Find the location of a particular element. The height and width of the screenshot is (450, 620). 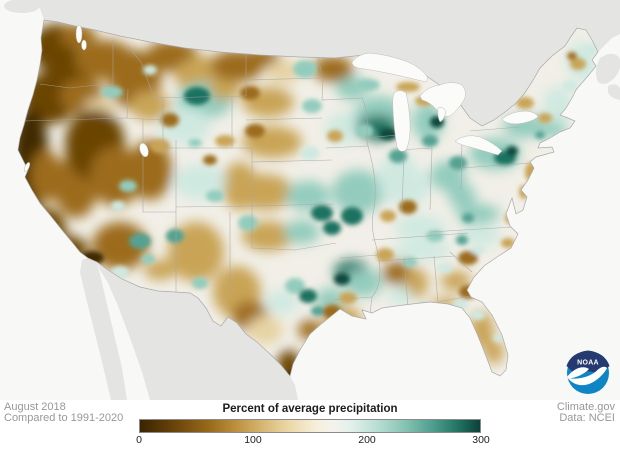

tick-300: 300 is located at coordinates (481, 440).